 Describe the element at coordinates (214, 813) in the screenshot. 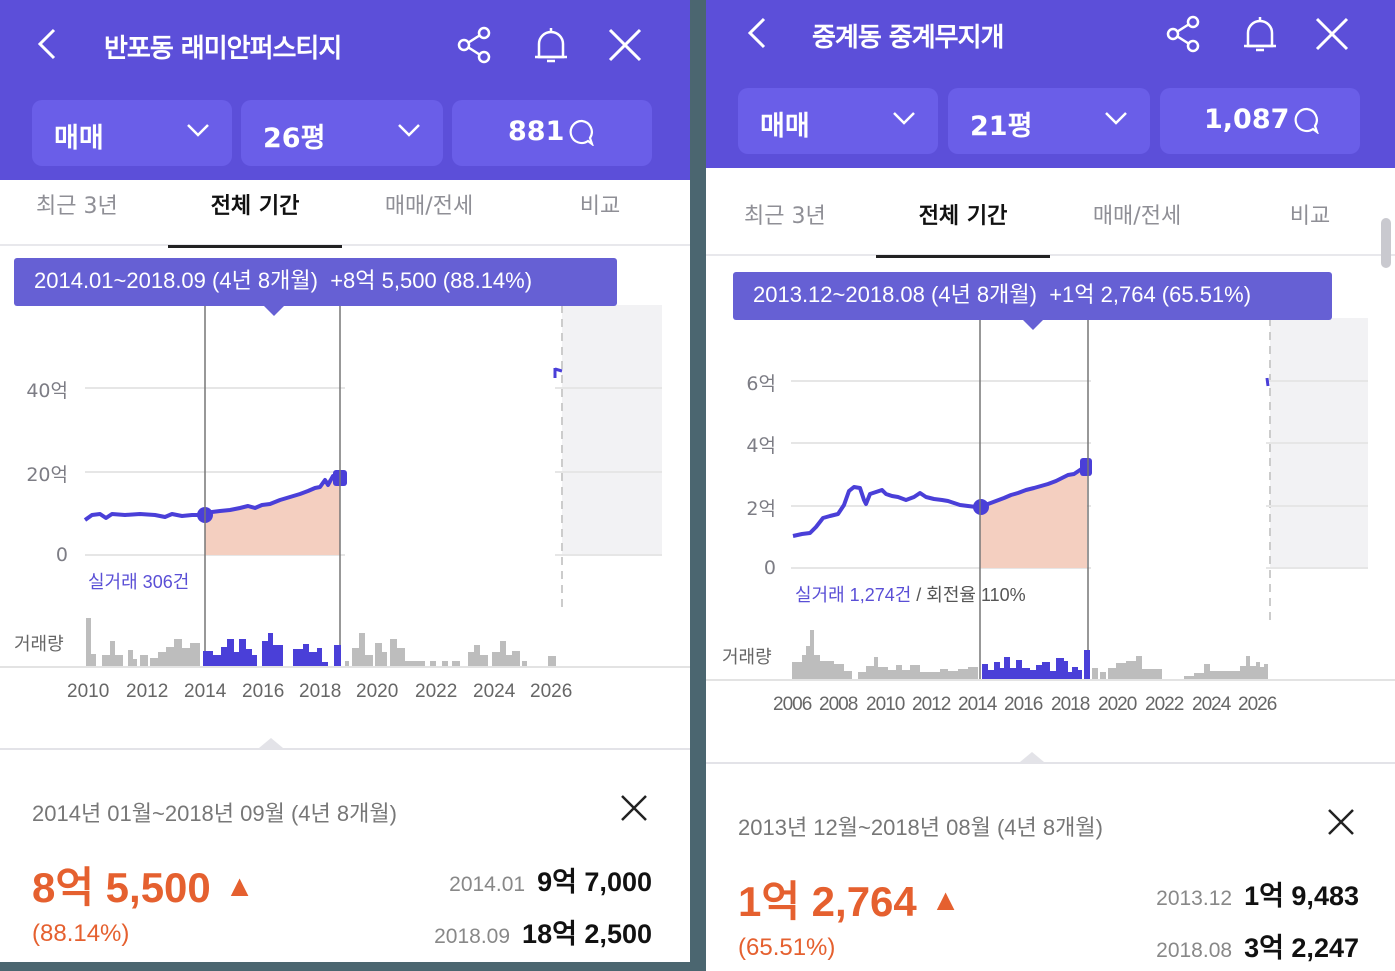

I see `summary-range: 2014년 01월~2018년 09월 (4년 8개월)` at that location.